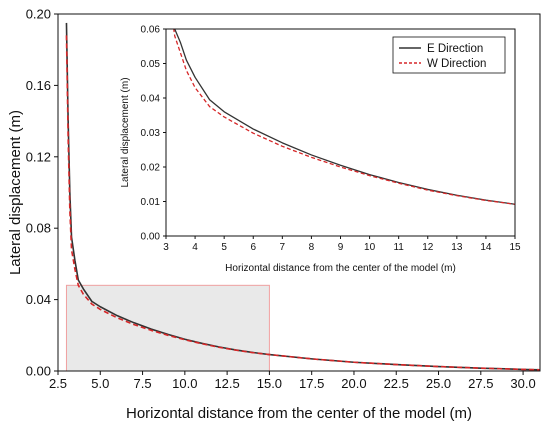 This screenshot has height=428, width=550. What do you see at coordinates (38, 299) in the screenshot?
I see `main-y-tick-label: 0.04` at bounding box center [38, 299].